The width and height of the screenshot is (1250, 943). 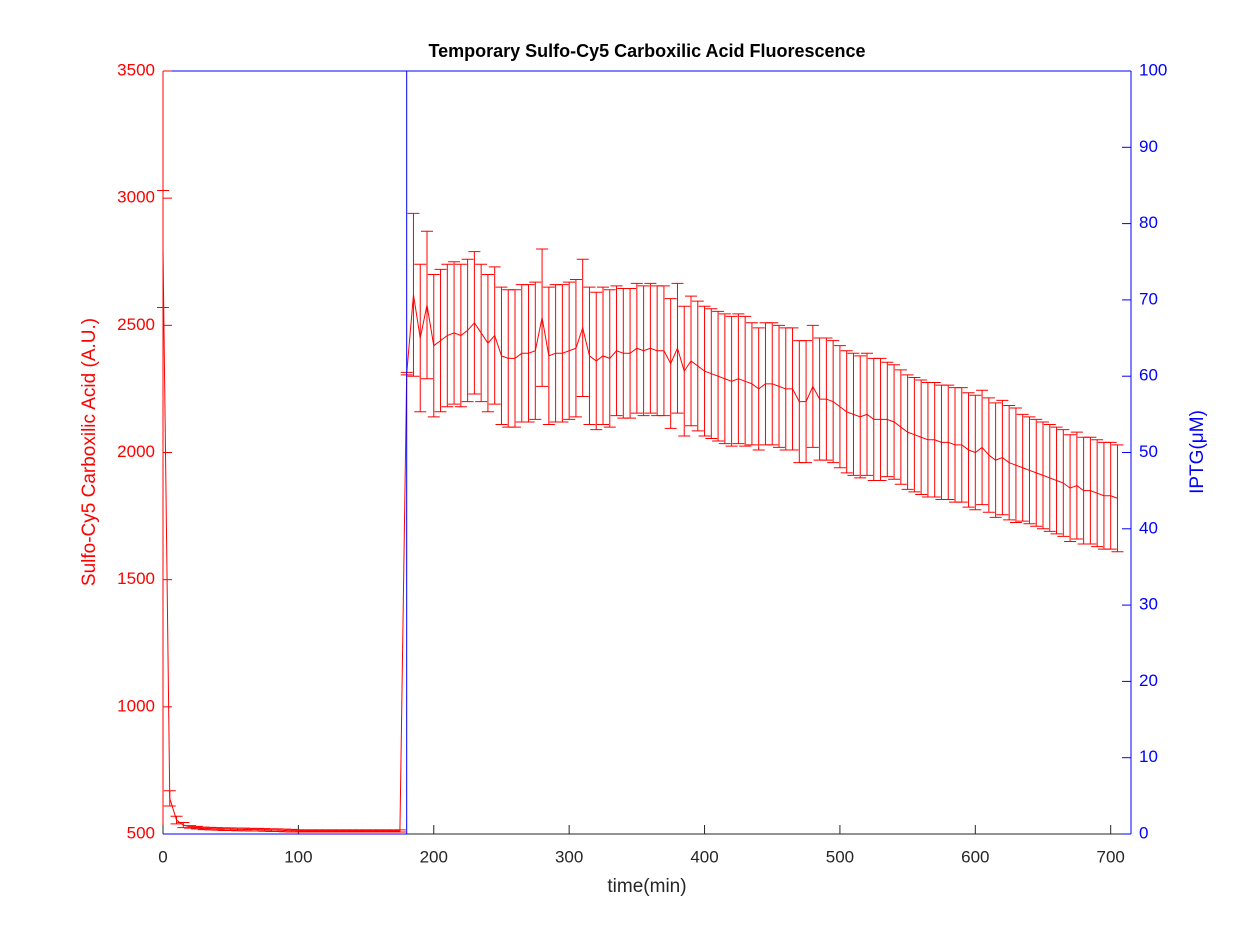 What do you see at coordinates (975, 856) in the screenshot?
I see `x-tick-label: 600` at bounding box center [975, 856].